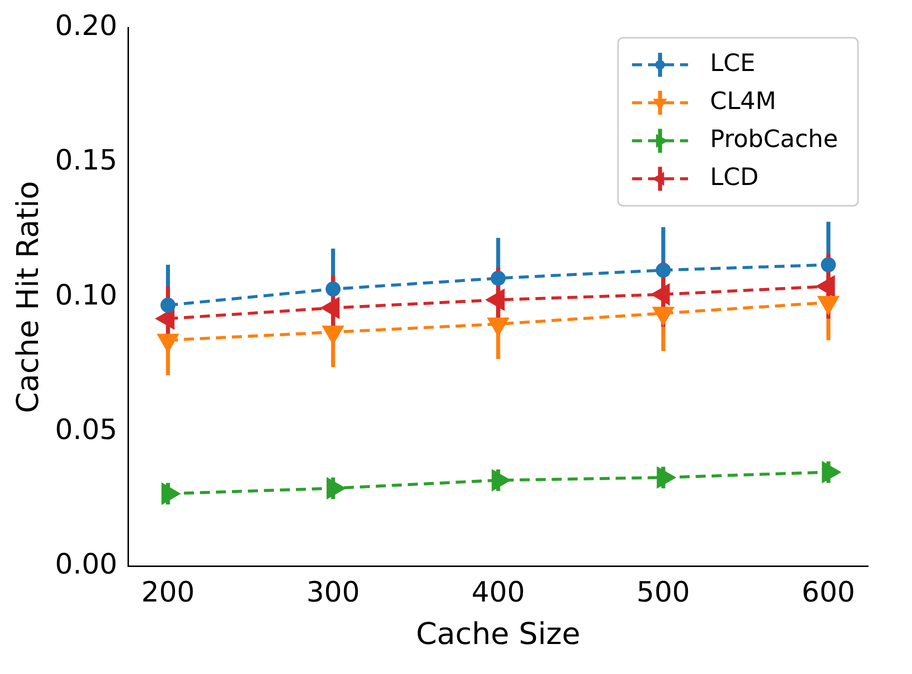  What do you see at coordinates (86, 429) in the screenshot?
I see `y-tick-label: 0.05` at bounding box center [86, 429].